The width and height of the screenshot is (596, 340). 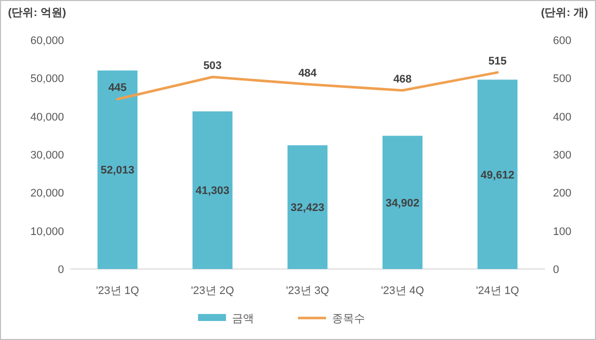 I want to click on y2-tick-label: 600, so click(x=562, y=41).